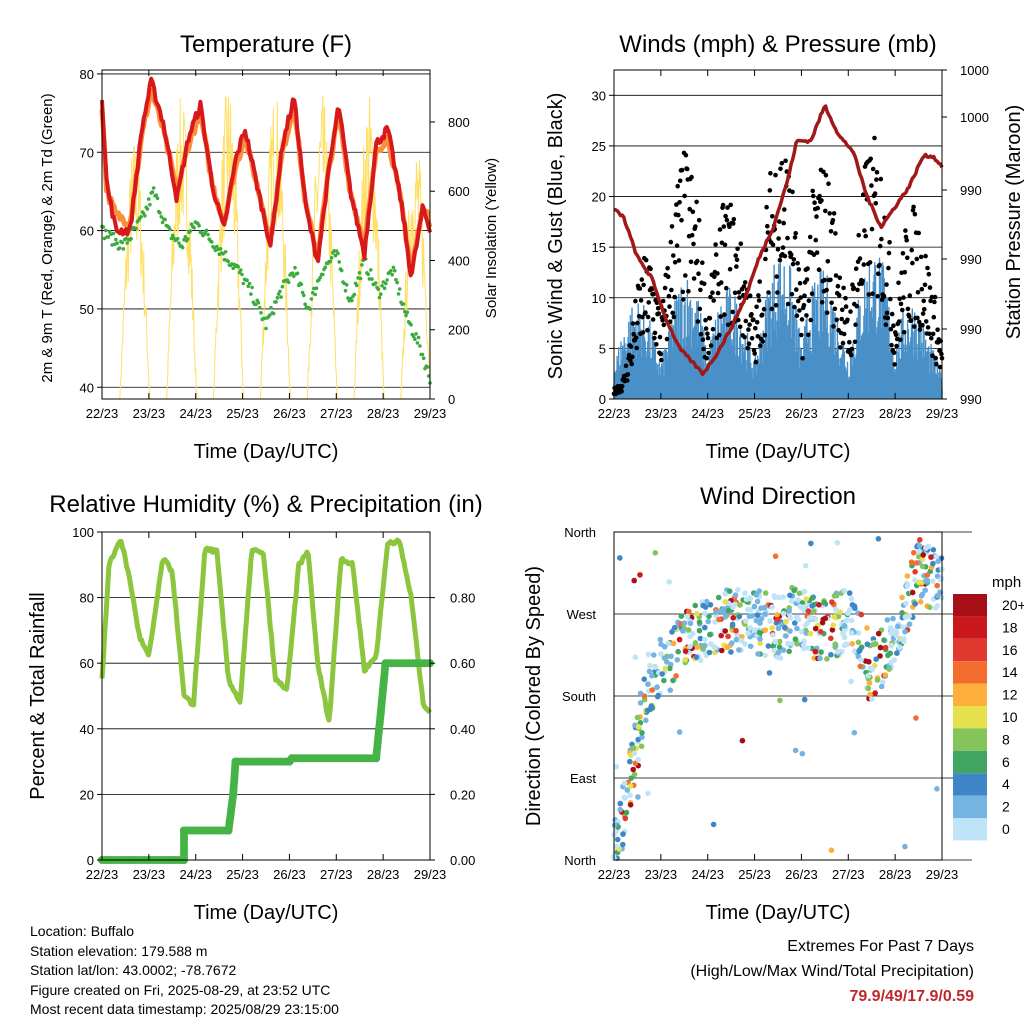 This screenshot has height=1024, width=1024. I want to click on wind-direction-x-label: Time (Day/UTC), so click(778, 913).